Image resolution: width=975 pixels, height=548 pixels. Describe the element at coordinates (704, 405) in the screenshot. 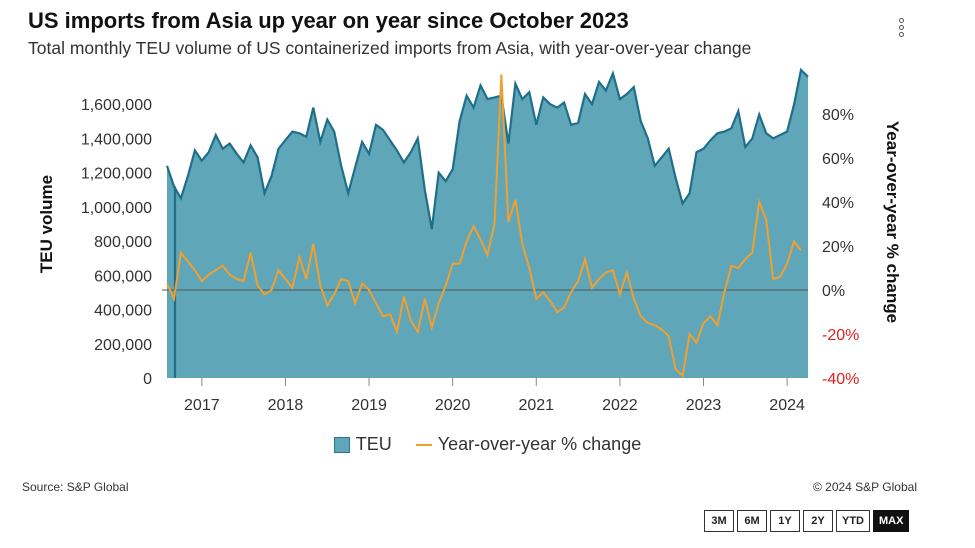

I see `x-tick-label: 2023` at that location.